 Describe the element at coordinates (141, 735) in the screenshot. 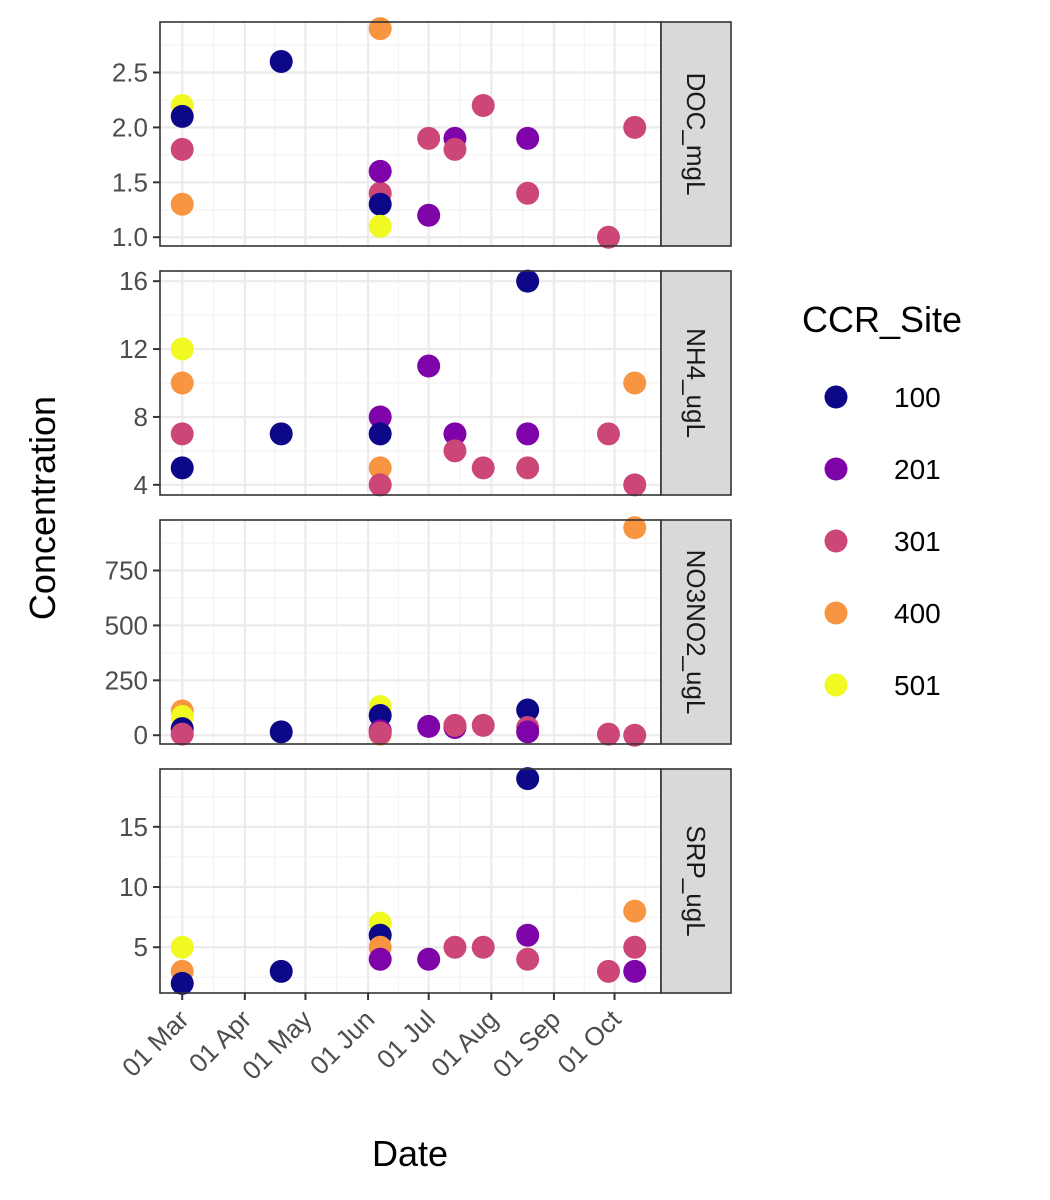

I see `y-tick-label: 0` at that location.